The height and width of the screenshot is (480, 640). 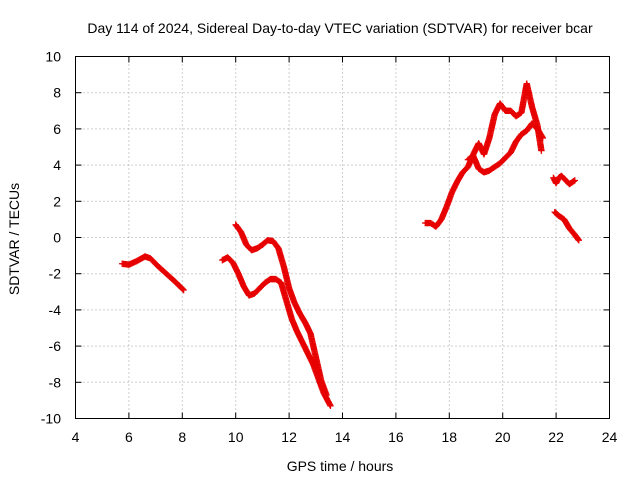 What do you see at coordinates (57, 129) in the screenshot?
I see `y-tick-label: 6` at bounding box center [57, 129].